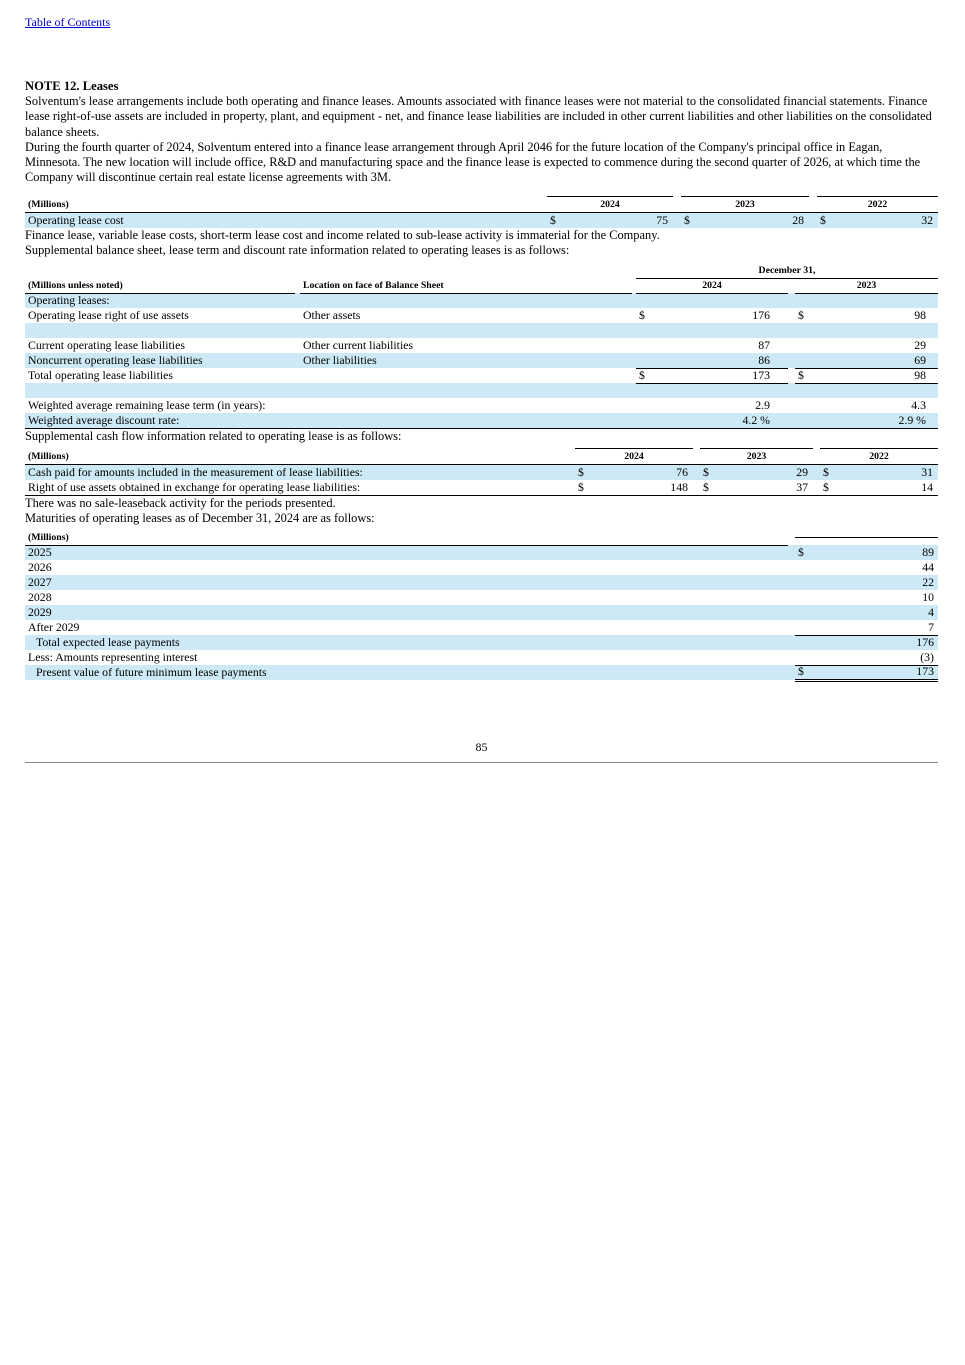 The image size is (965, 1365). Describe the element at coordinates (481, 567) in the screenshot. I see `table-row-2026: 2026 44` at that location.